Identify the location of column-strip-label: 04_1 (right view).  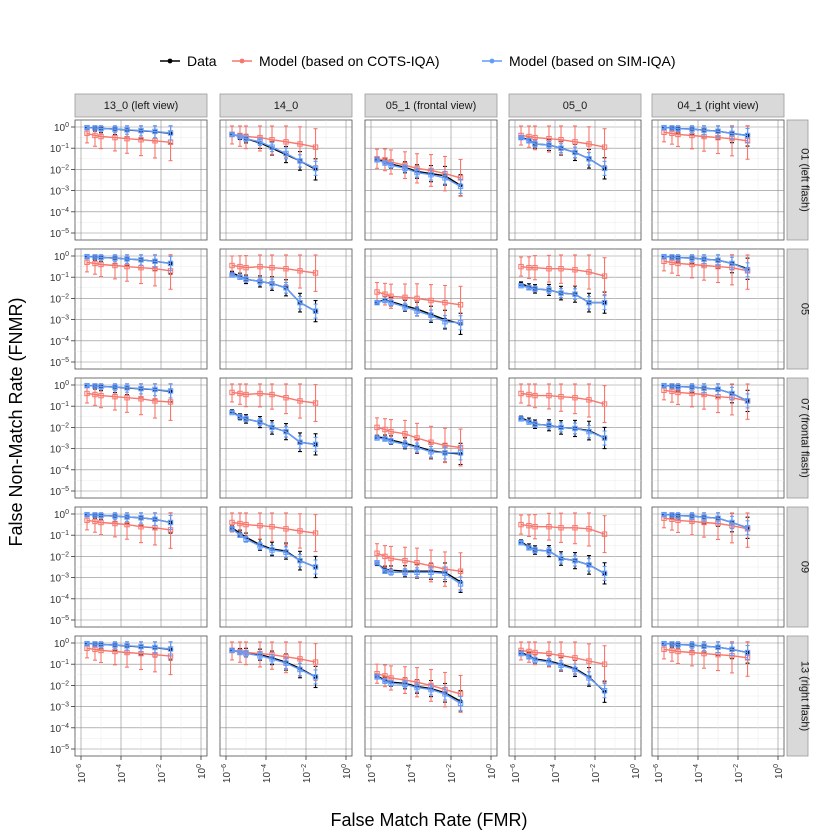
(717, 106).